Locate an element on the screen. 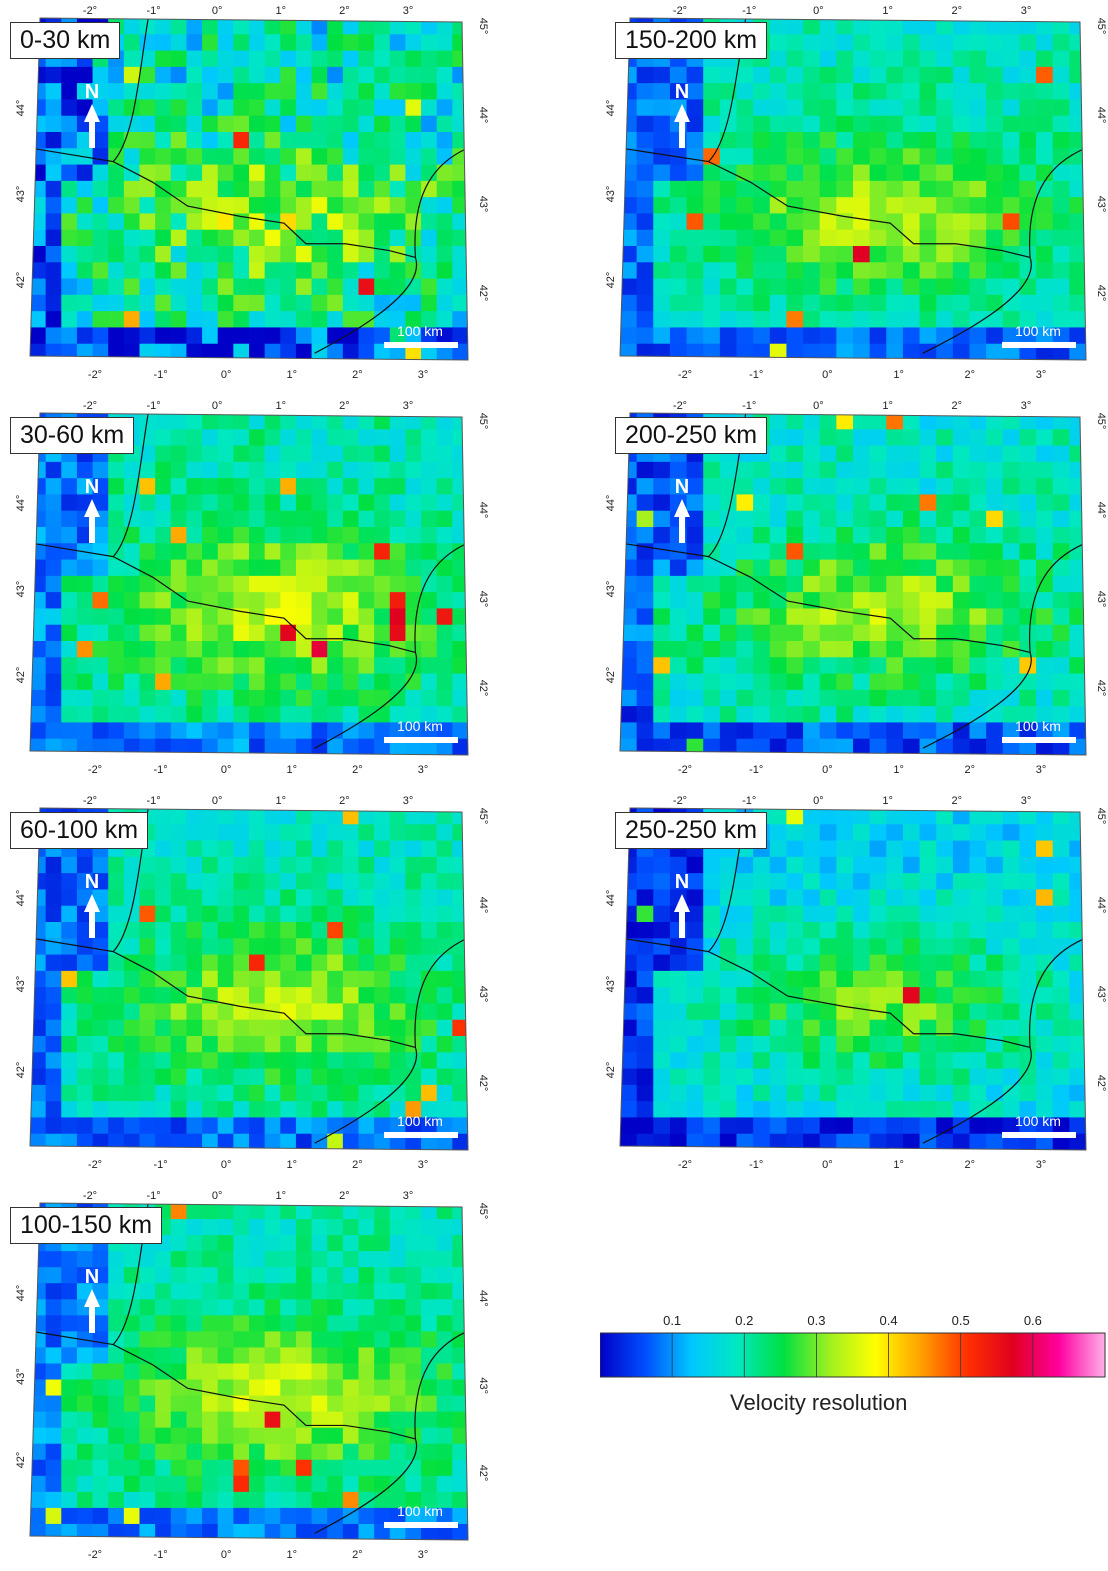 This screenshot has width=1108, height=1571. depth-label: 250-250 km is located at coordinates (691, 830).